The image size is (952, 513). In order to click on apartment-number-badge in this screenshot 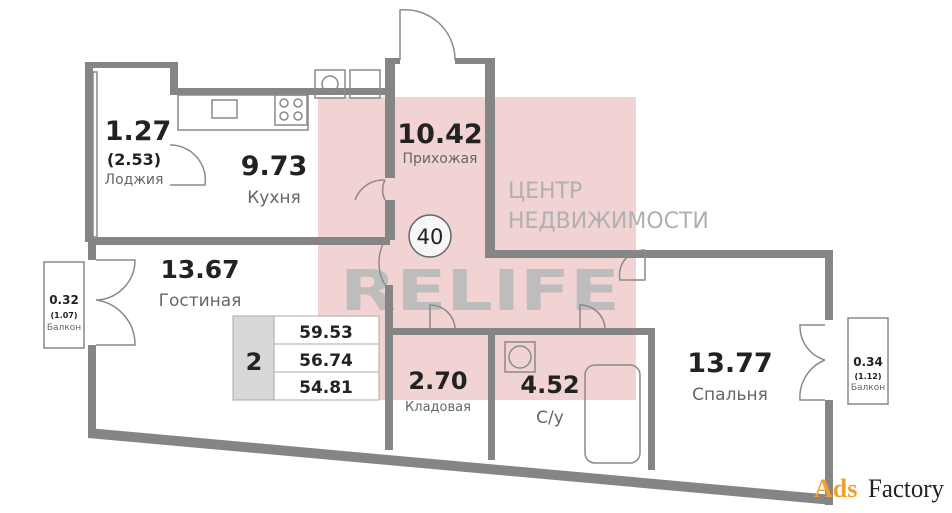, I will do `click(430, 236)`.